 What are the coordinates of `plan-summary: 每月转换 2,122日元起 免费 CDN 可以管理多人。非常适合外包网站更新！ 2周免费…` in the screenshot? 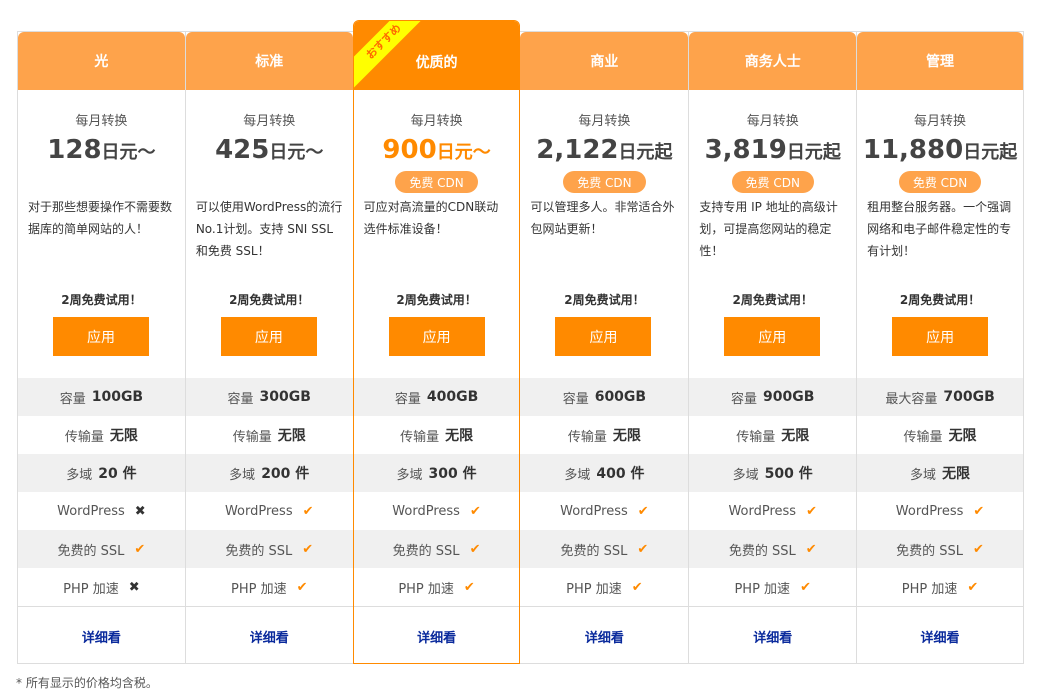 It's located at (604, 234).